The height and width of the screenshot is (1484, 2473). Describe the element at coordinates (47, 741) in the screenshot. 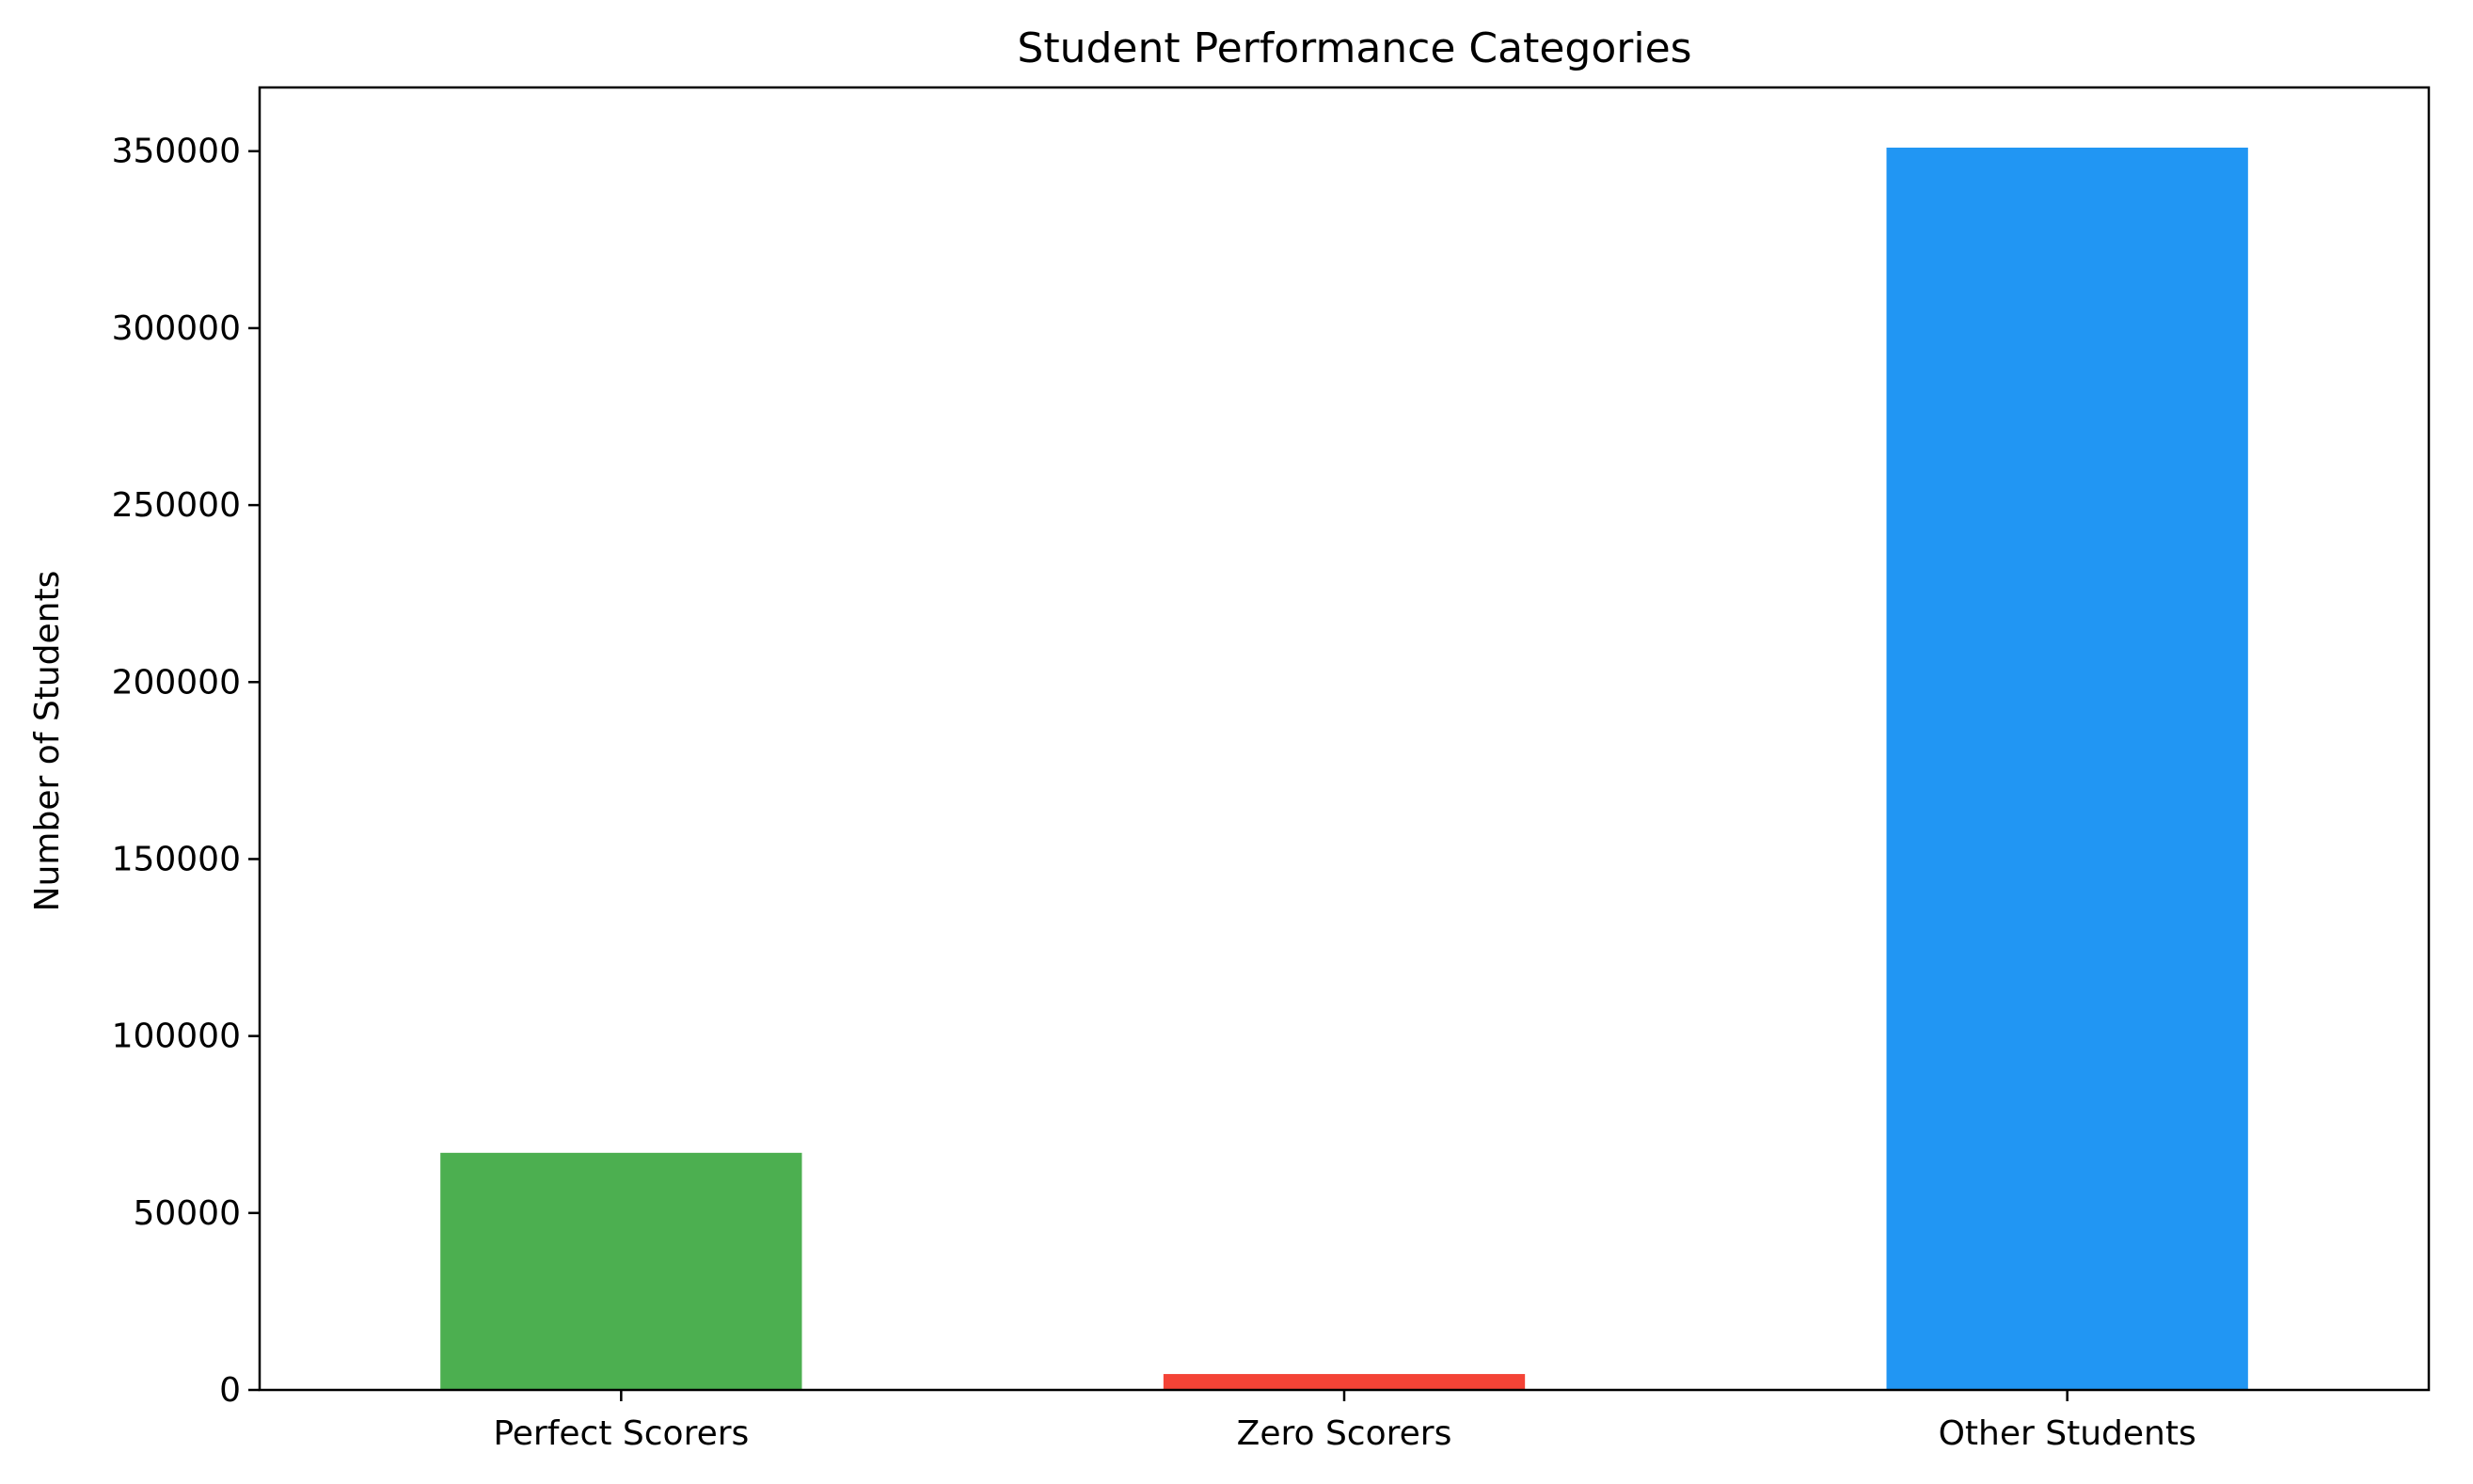

I see `y-axis-label: Number of Students` at that location.